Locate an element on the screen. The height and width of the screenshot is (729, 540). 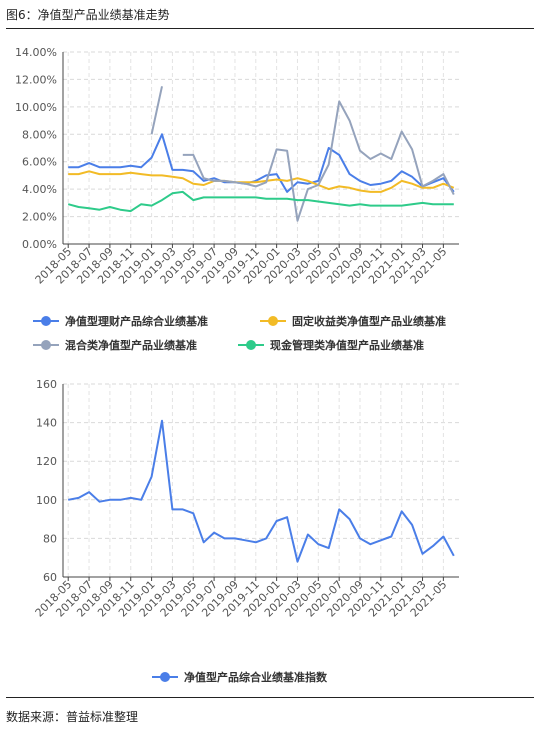
y-tick-label: 8.00% is located at coordinates (39, 134).